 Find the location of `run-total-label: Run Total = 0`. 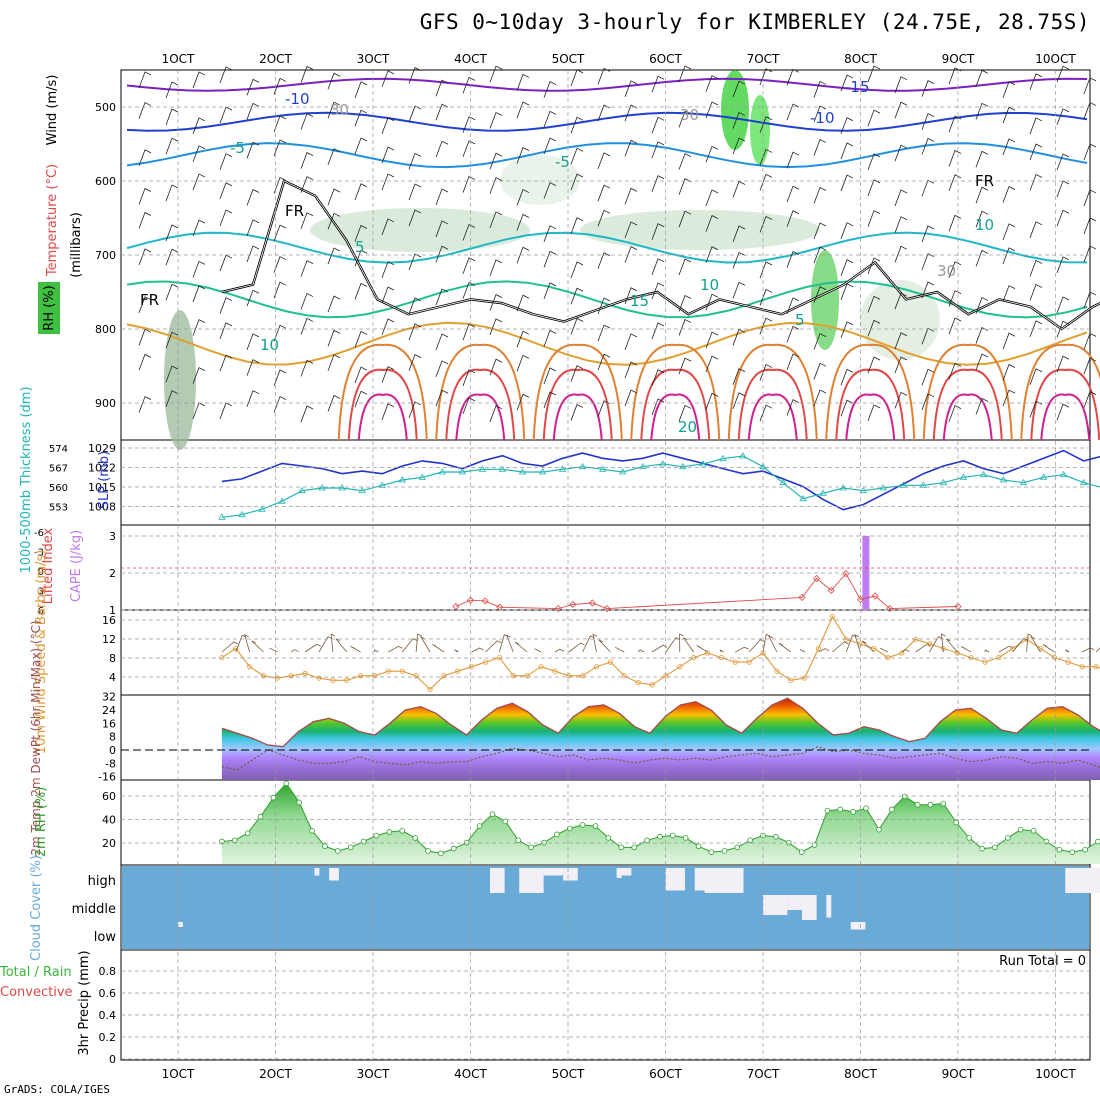

run-total-label: Run Total = 0 is located at coordinates (1042, 961).